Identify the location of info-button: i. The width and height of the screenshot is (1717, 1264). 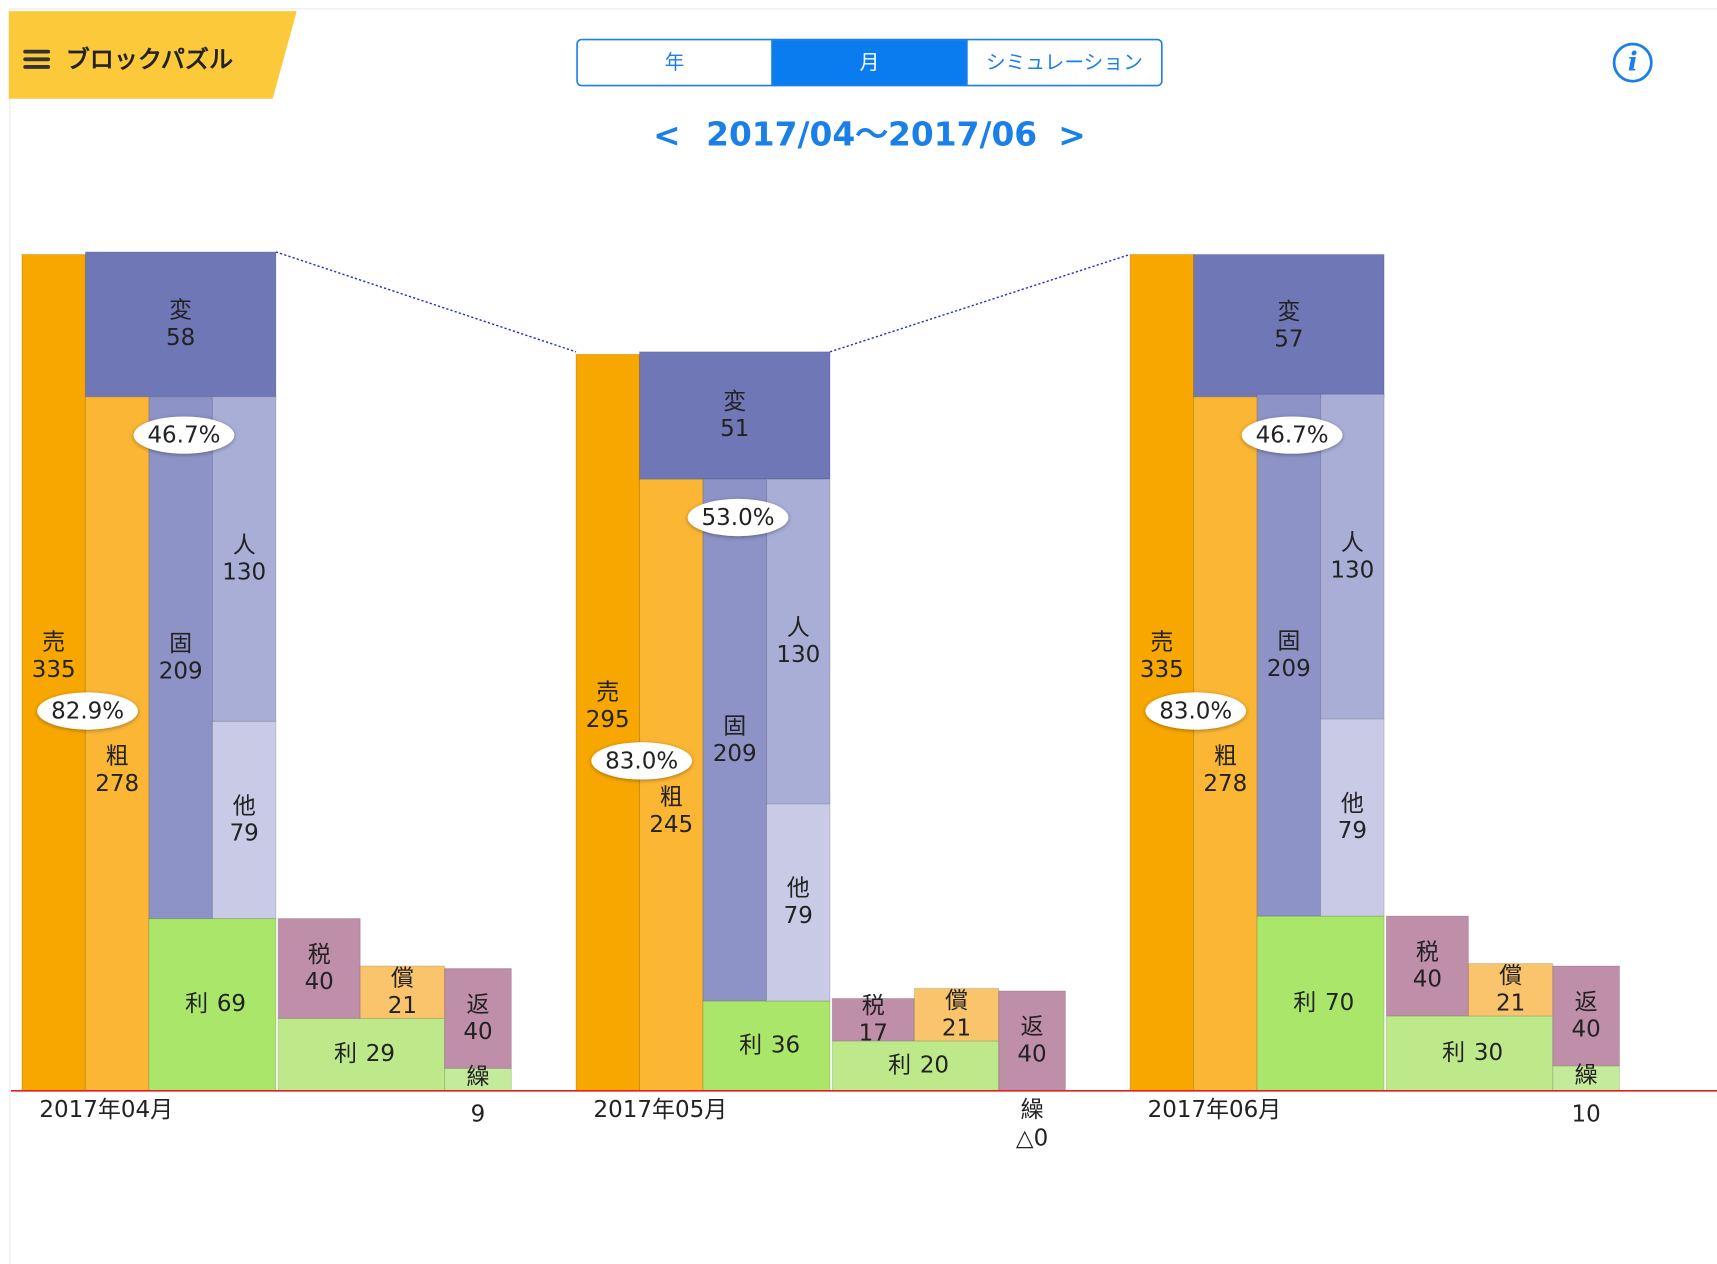
(1632, 62).